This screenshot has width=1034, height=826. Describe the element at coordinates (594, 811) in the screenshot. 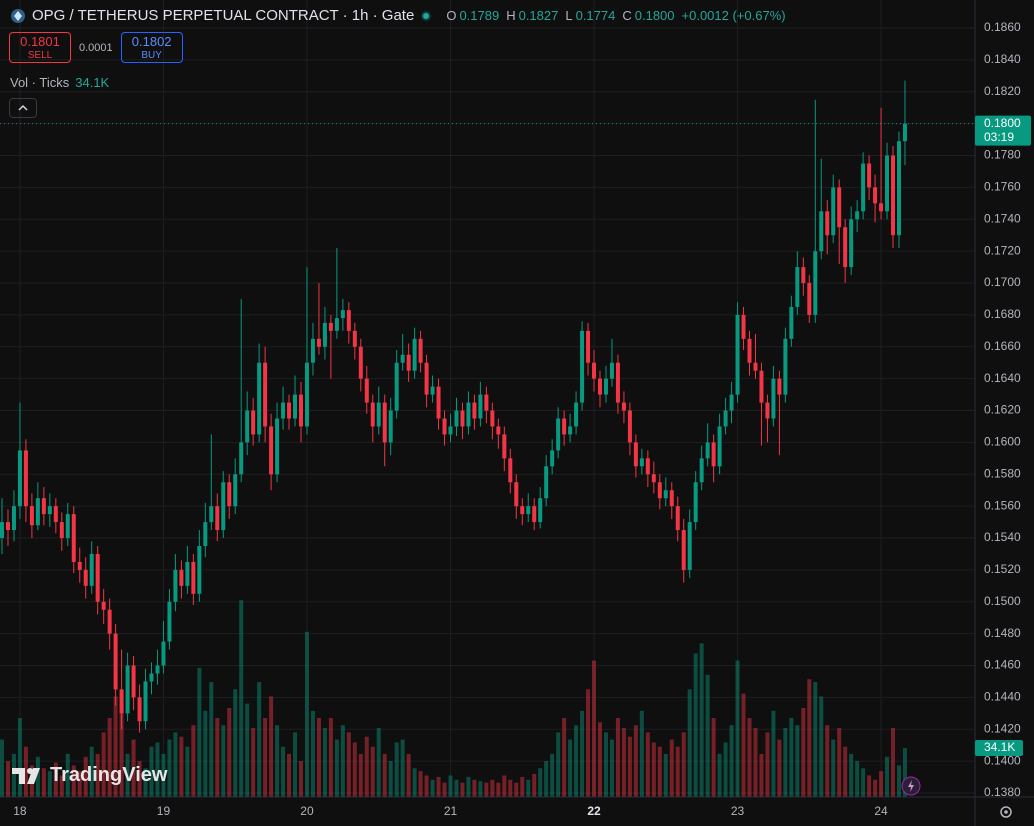

I see `x-tick-label: 22` at that location.